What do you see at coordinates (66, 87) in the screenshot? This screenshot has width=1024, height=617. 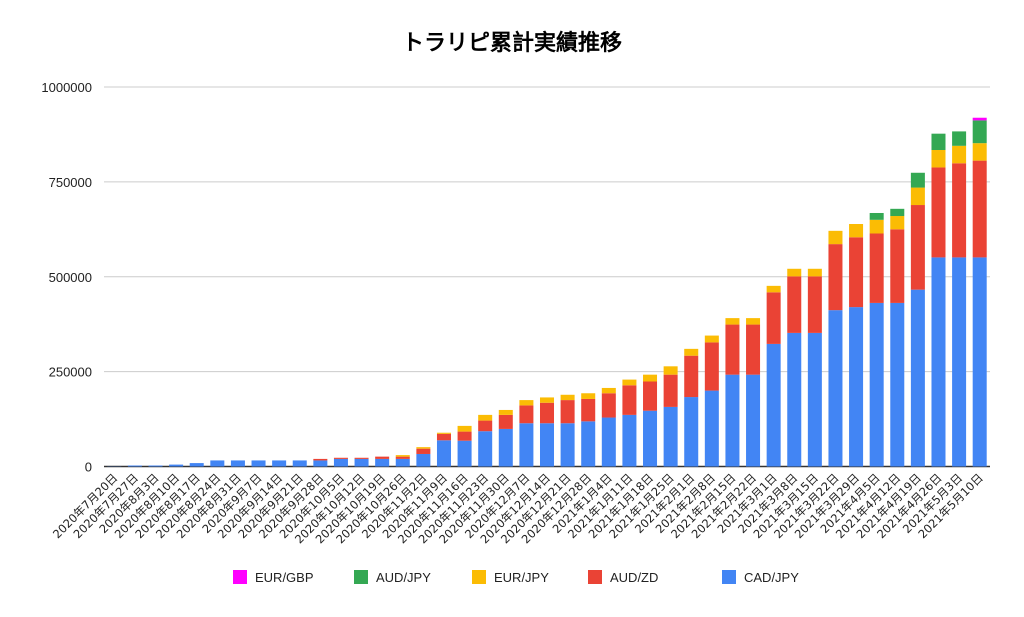 I see `y-tick-label: 1000000` at bounding box center [66, 87].